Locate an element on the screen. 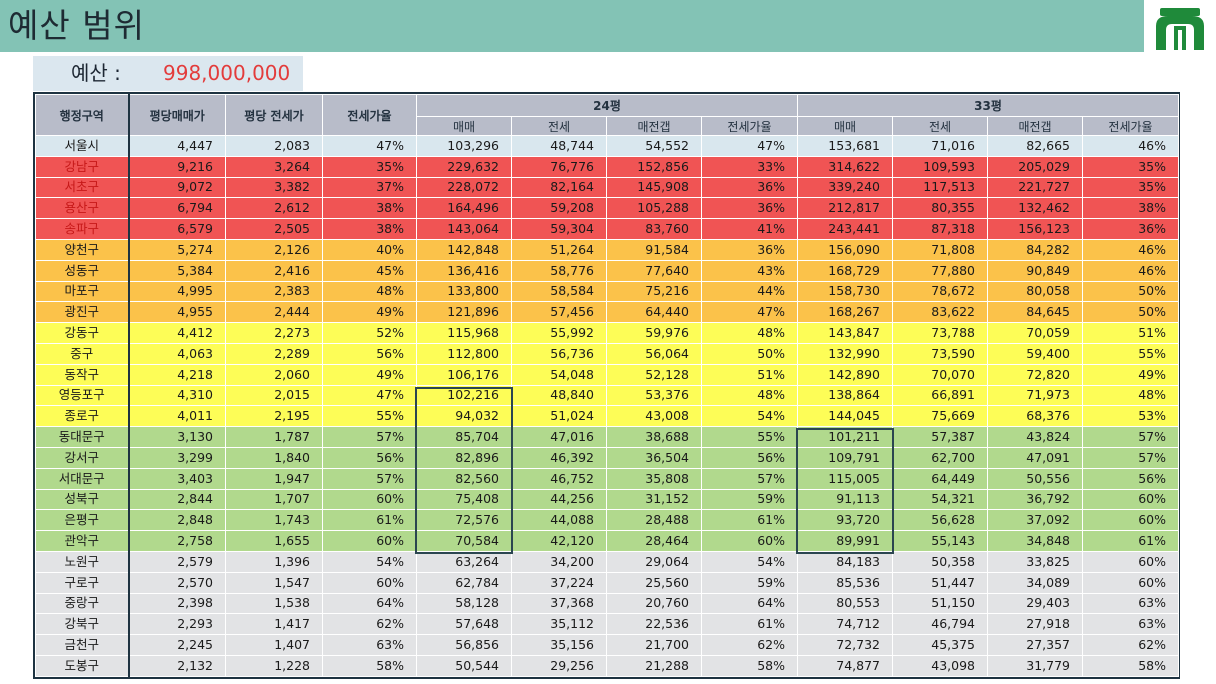 The image size is (1216, 684). budget-value: 998,000,000 is located at coordinates (227, 73).